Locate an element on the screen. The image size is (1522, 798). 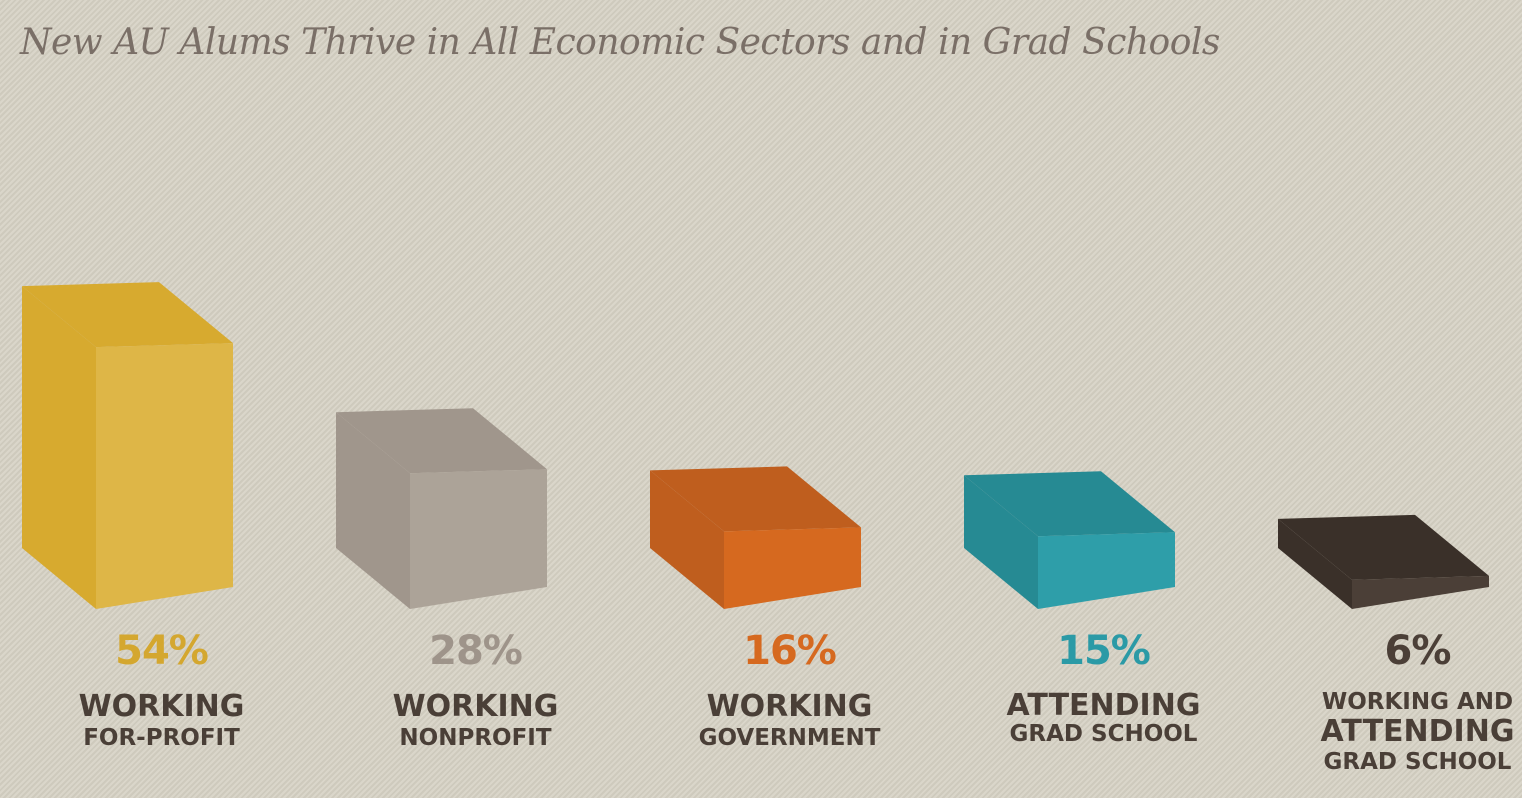
category-label-5-line-1: WORKING AND is located at coordinates (1417, 702).